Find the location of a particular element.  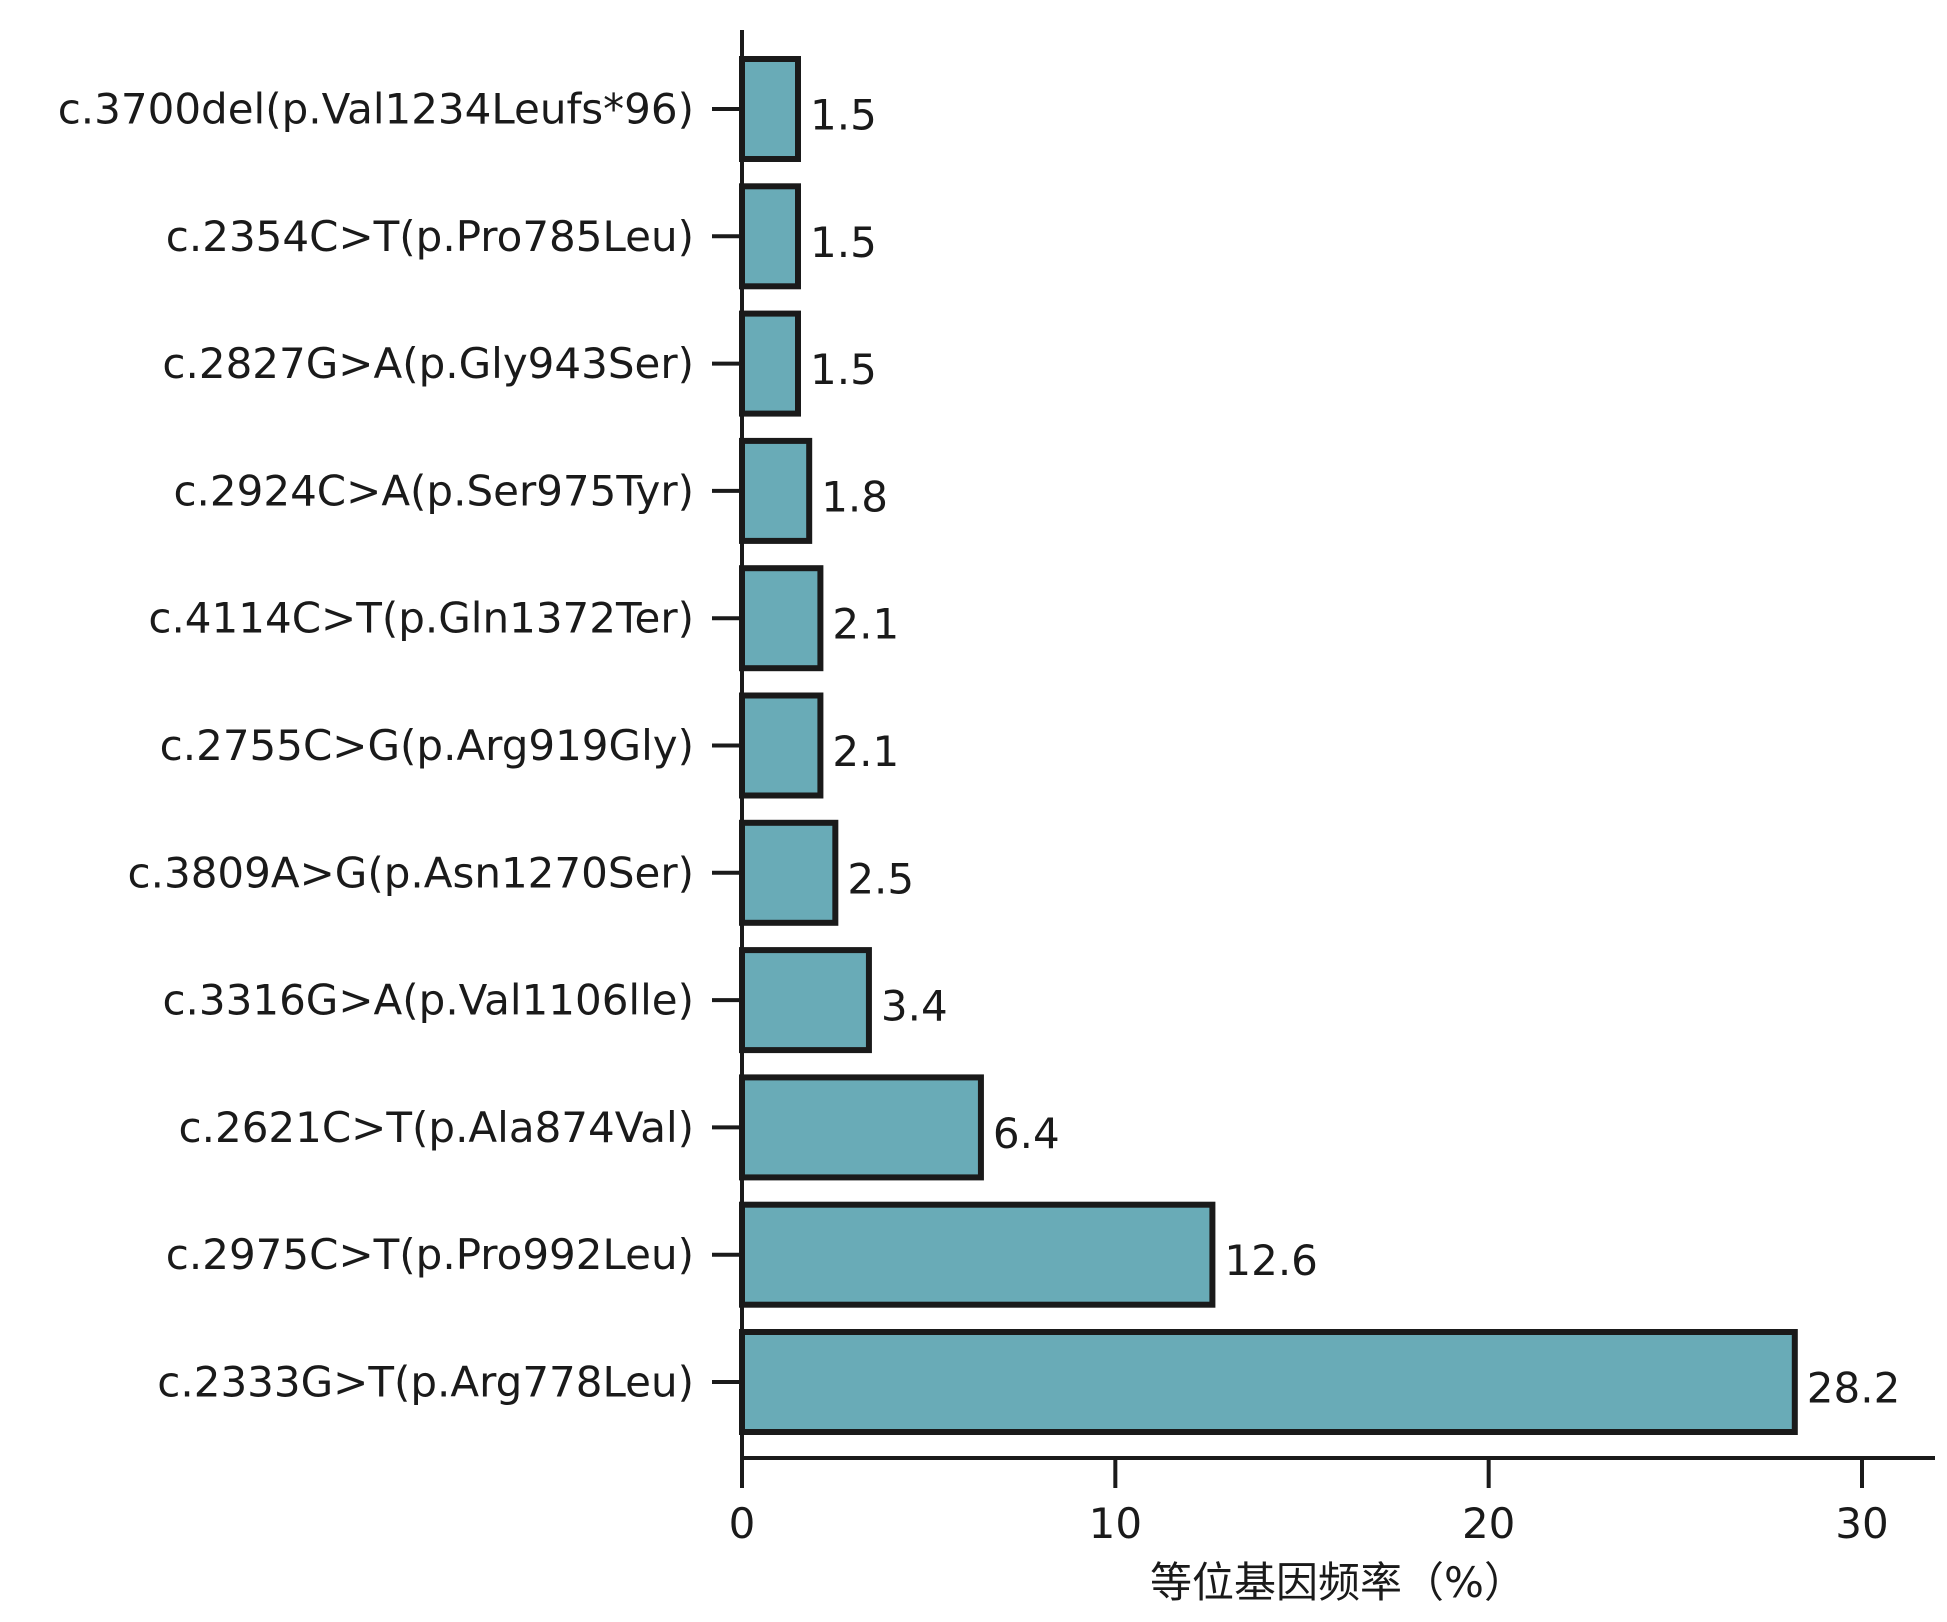

value-label-6: 2.1 is located at coordinates (865, 751).